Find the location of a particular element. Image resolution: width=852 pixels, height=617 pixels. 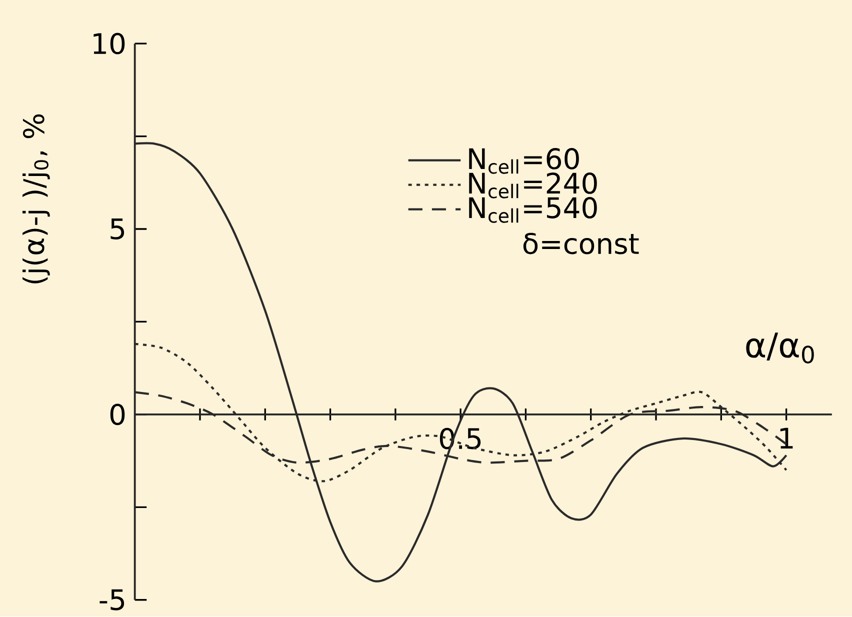

annotation: δ=const is located at coordinates (581, 243).